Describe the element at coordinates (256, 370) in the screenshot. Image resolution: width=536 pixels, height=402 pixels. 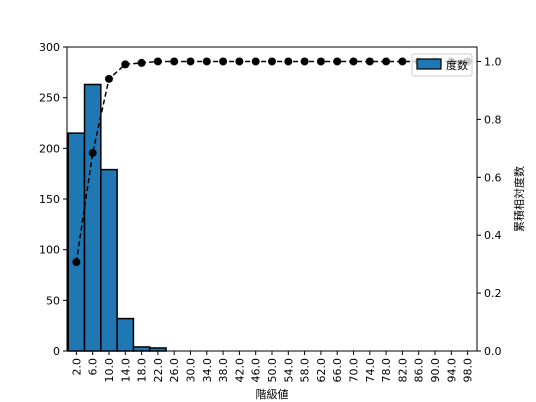
I see `x-tick-label-46.0: 46.0` at that location.